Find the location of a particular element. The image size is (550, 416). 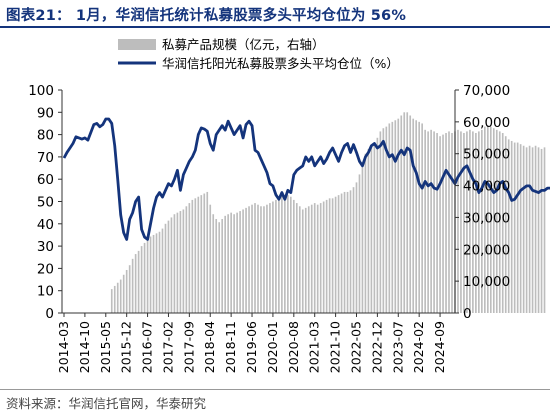

left-tick-label: 20 is located at coordinates (45, 269).